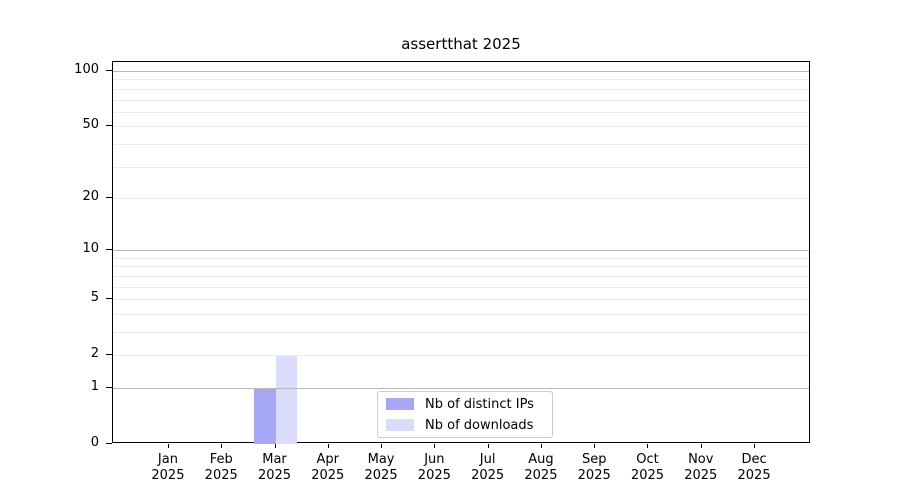 The image size is (900, 500). What do you see at coordinates (400, 404) in the screenshot?
I see `legend-swatch-distinct-ips` at bounding box center [400, 404].